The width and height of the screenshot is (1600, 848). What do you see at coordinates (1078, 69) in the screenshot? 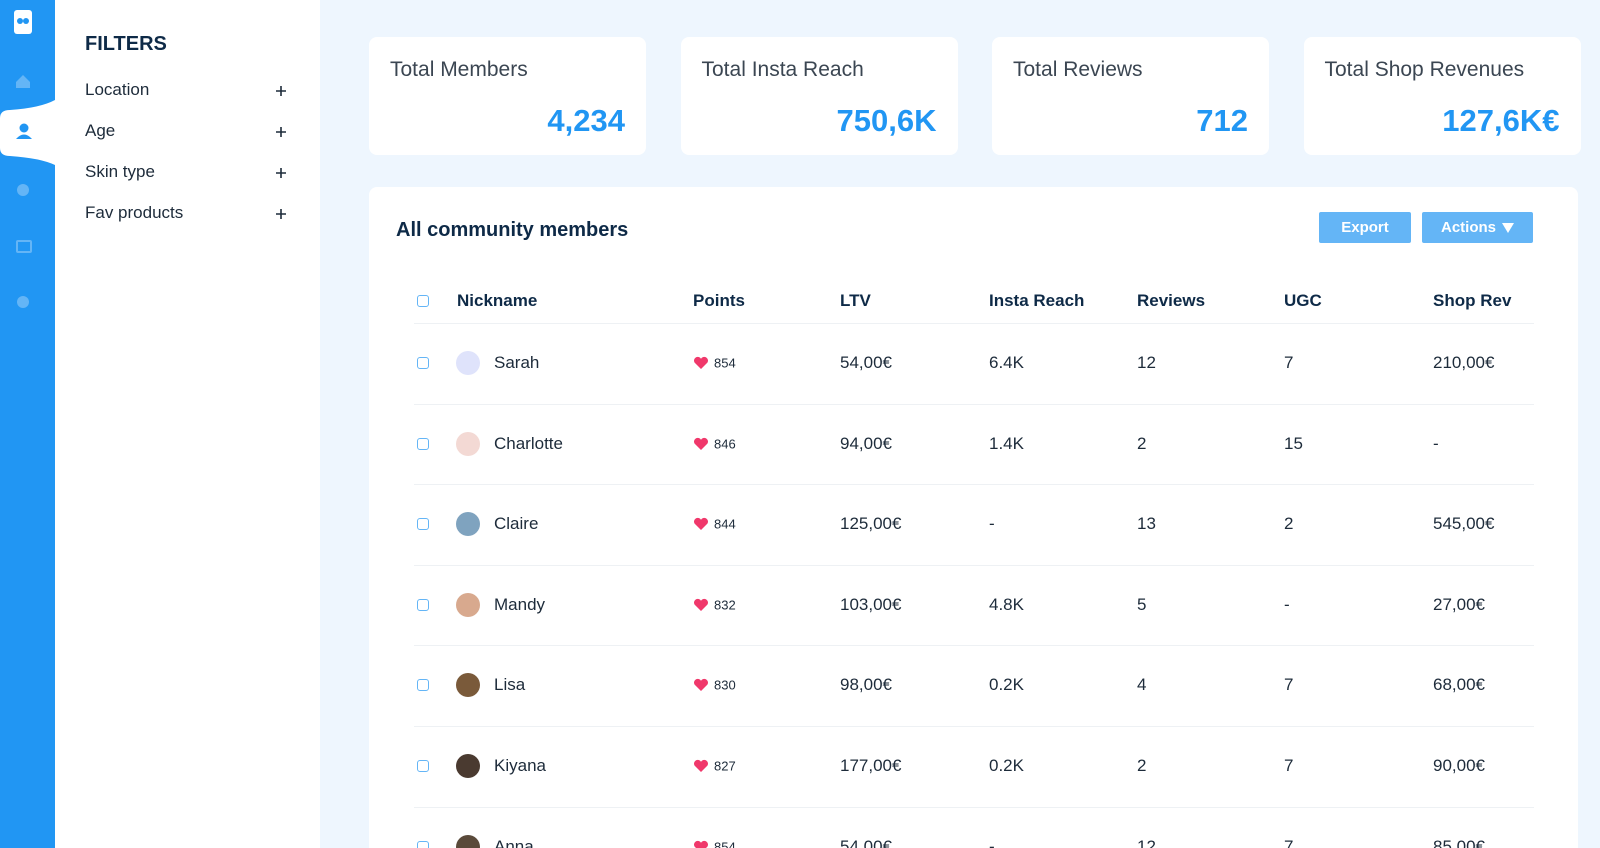
I see `stat-label: Total Reviews` at bounding box center [1078, 69].